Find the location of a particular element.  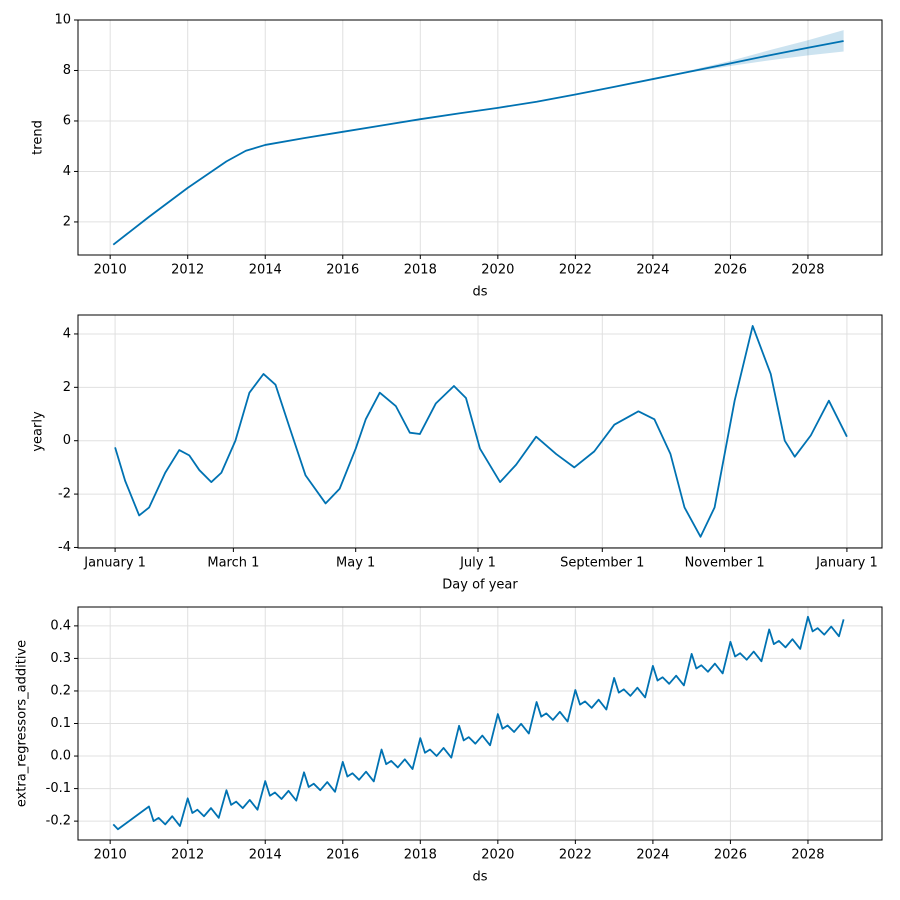

y-axis-label: yearly is located at coordinates (38, 431).